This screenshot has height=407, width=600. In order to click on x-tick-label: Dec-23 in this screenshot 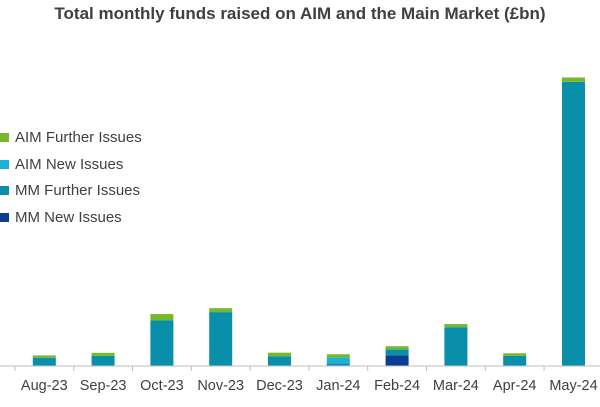, I will do `click(279, 386)`.